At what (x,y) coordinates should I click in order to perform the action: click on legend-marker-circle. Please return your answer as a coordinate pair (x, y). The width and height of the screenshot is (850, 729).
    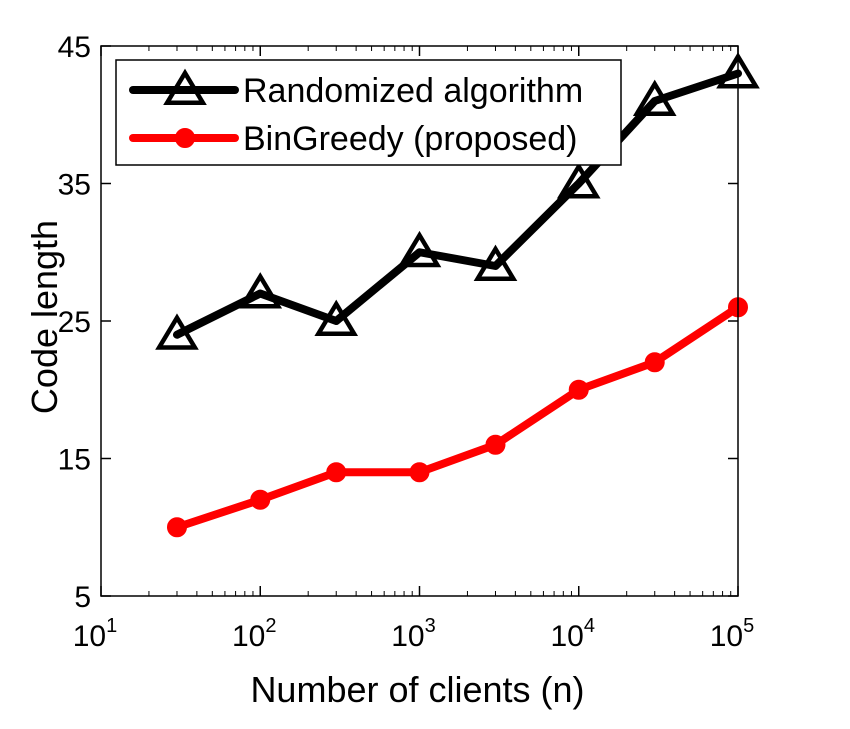
    Looking at the image, I should click on (185, 138).